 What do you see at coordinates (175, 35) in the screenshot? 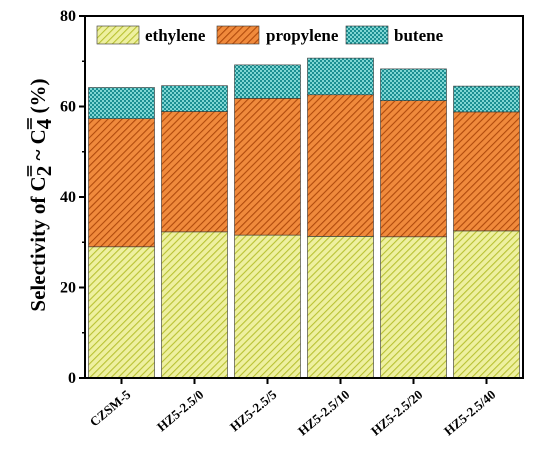
I see `legend-label-ethylene: ethylene` at bounding box center [175, 35].